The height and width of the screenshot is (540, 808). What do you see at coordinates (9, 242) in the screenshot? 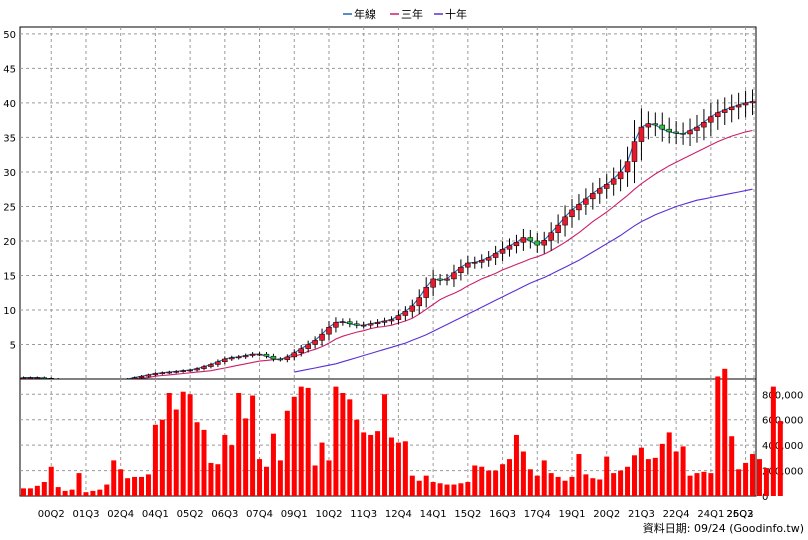
I see `price-tick-label: 20` at bounding box center [9, 242].